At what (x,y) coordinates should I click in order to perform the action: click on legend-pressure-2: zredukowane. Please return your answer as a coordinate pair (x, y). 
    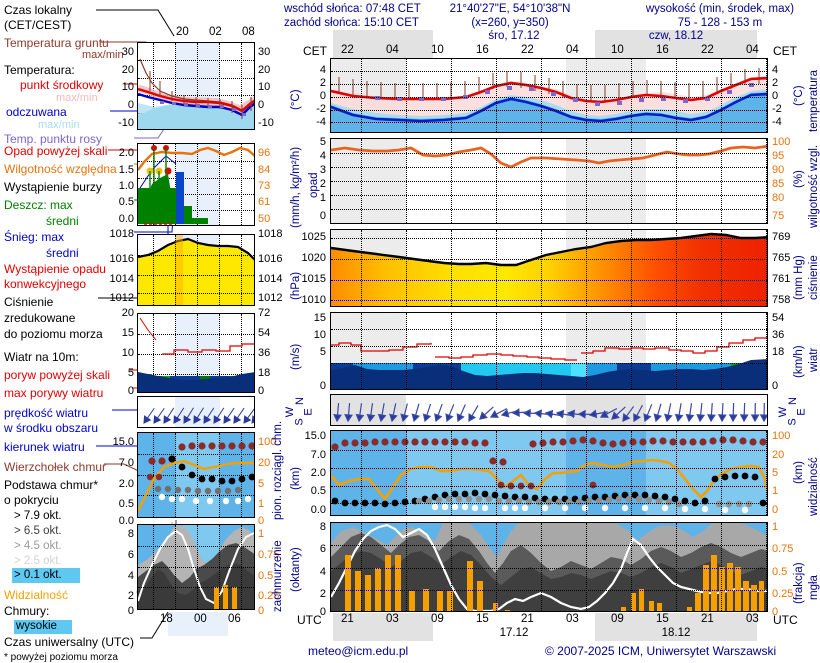
    Looking at the image, I should click on (39, 318).